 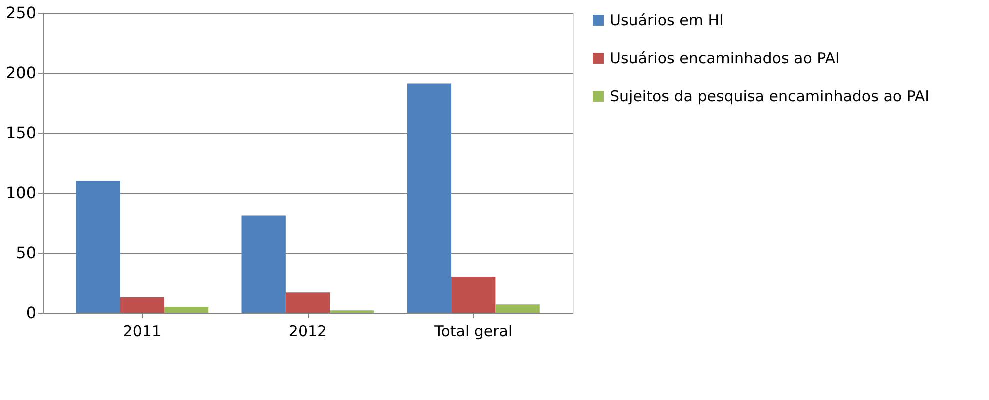 I want to click on legend-label: Sujeitos da pesquisa encaminhados ao PAI, so click(x=770, y=97).